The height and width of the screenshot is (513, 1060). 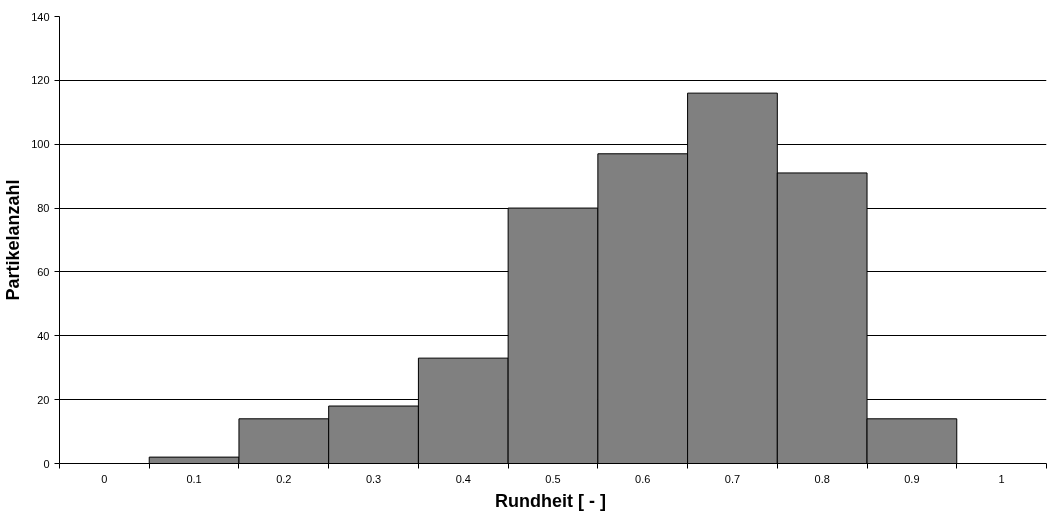 What do you see at coordinates (43, 399) in the screenshot?
I see `y-tick-label: 20` at bounding box center [43, 399].